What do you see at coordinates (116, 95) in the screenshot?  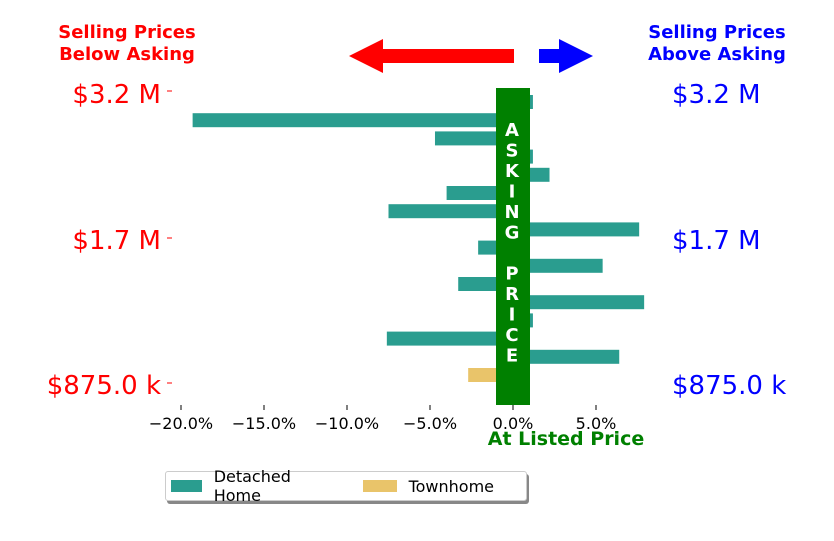 I see `y-tick-left-0: $3.2 M` at bounding box center [116, 95].